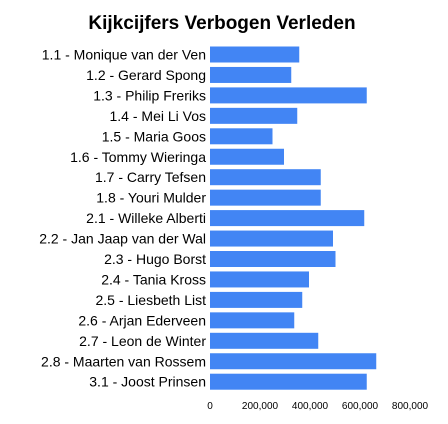 This screenshot has height=424, width=448. Describe the element at coordinates (142, 320) in the screenshot. I see `category-label: 2.6 - Arjan Ederveen` at that location.